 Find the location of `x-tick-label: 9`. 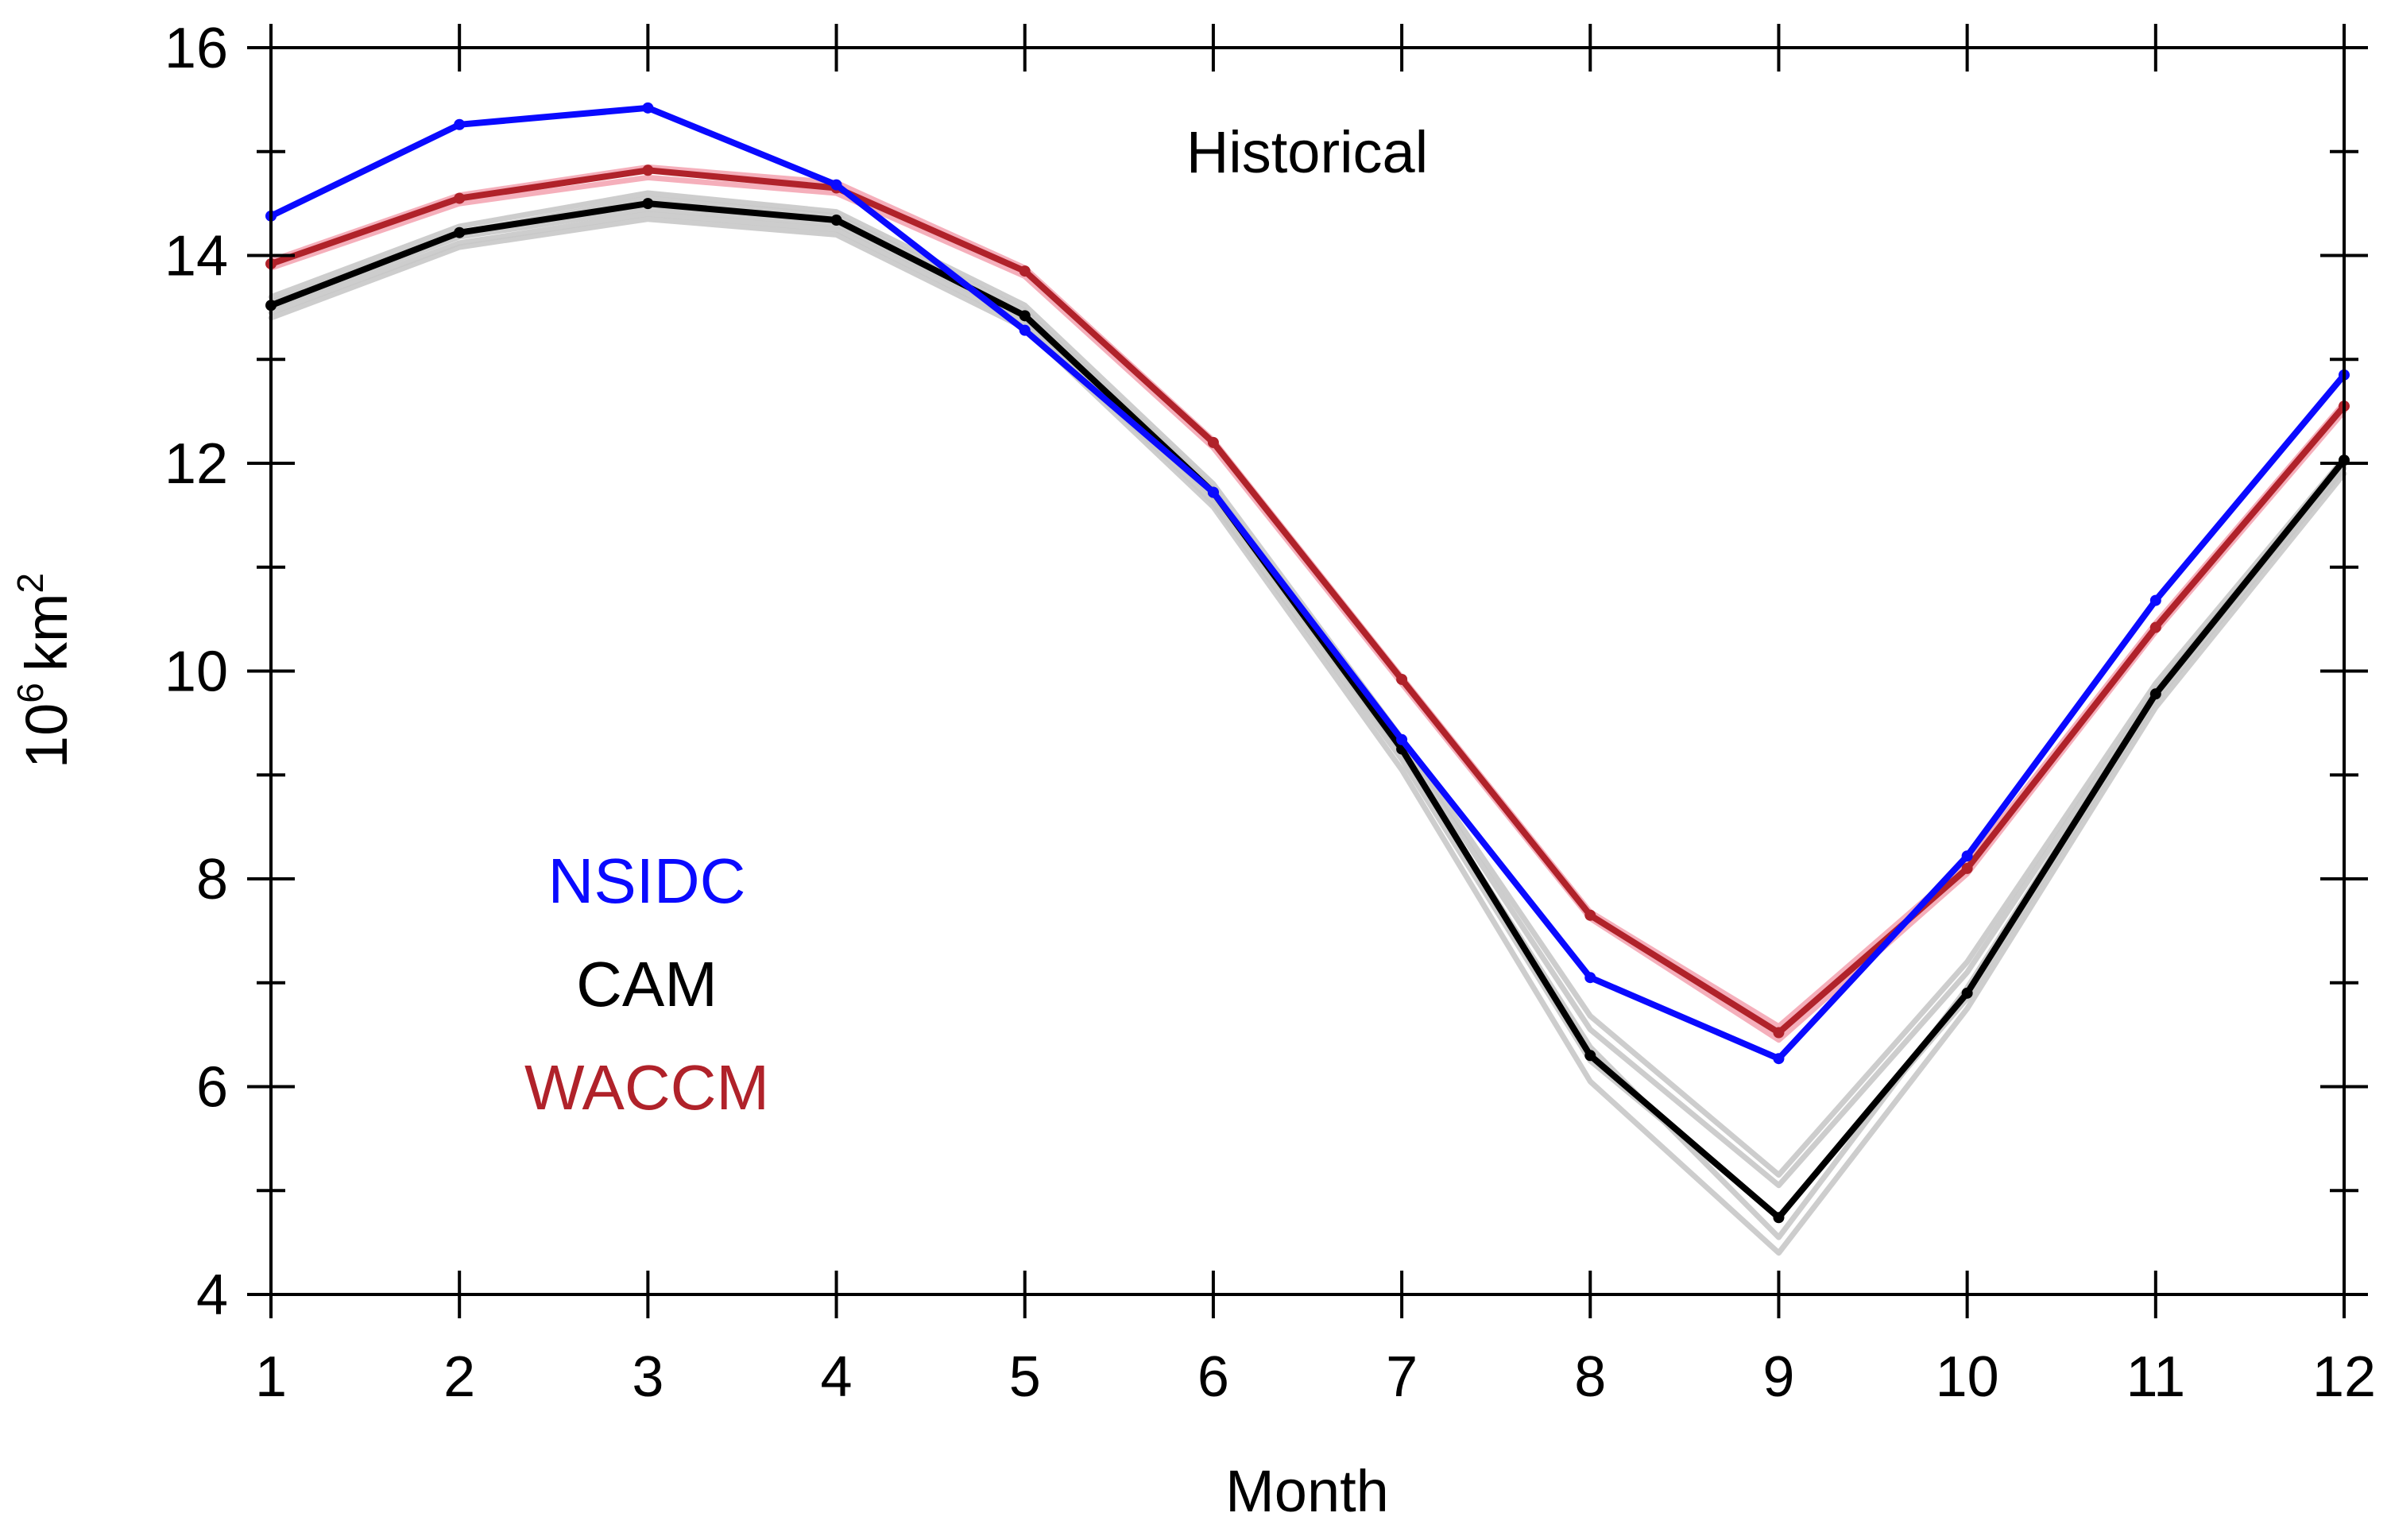

x-tick-label: 9 is located at coordinates (1778, 1377).